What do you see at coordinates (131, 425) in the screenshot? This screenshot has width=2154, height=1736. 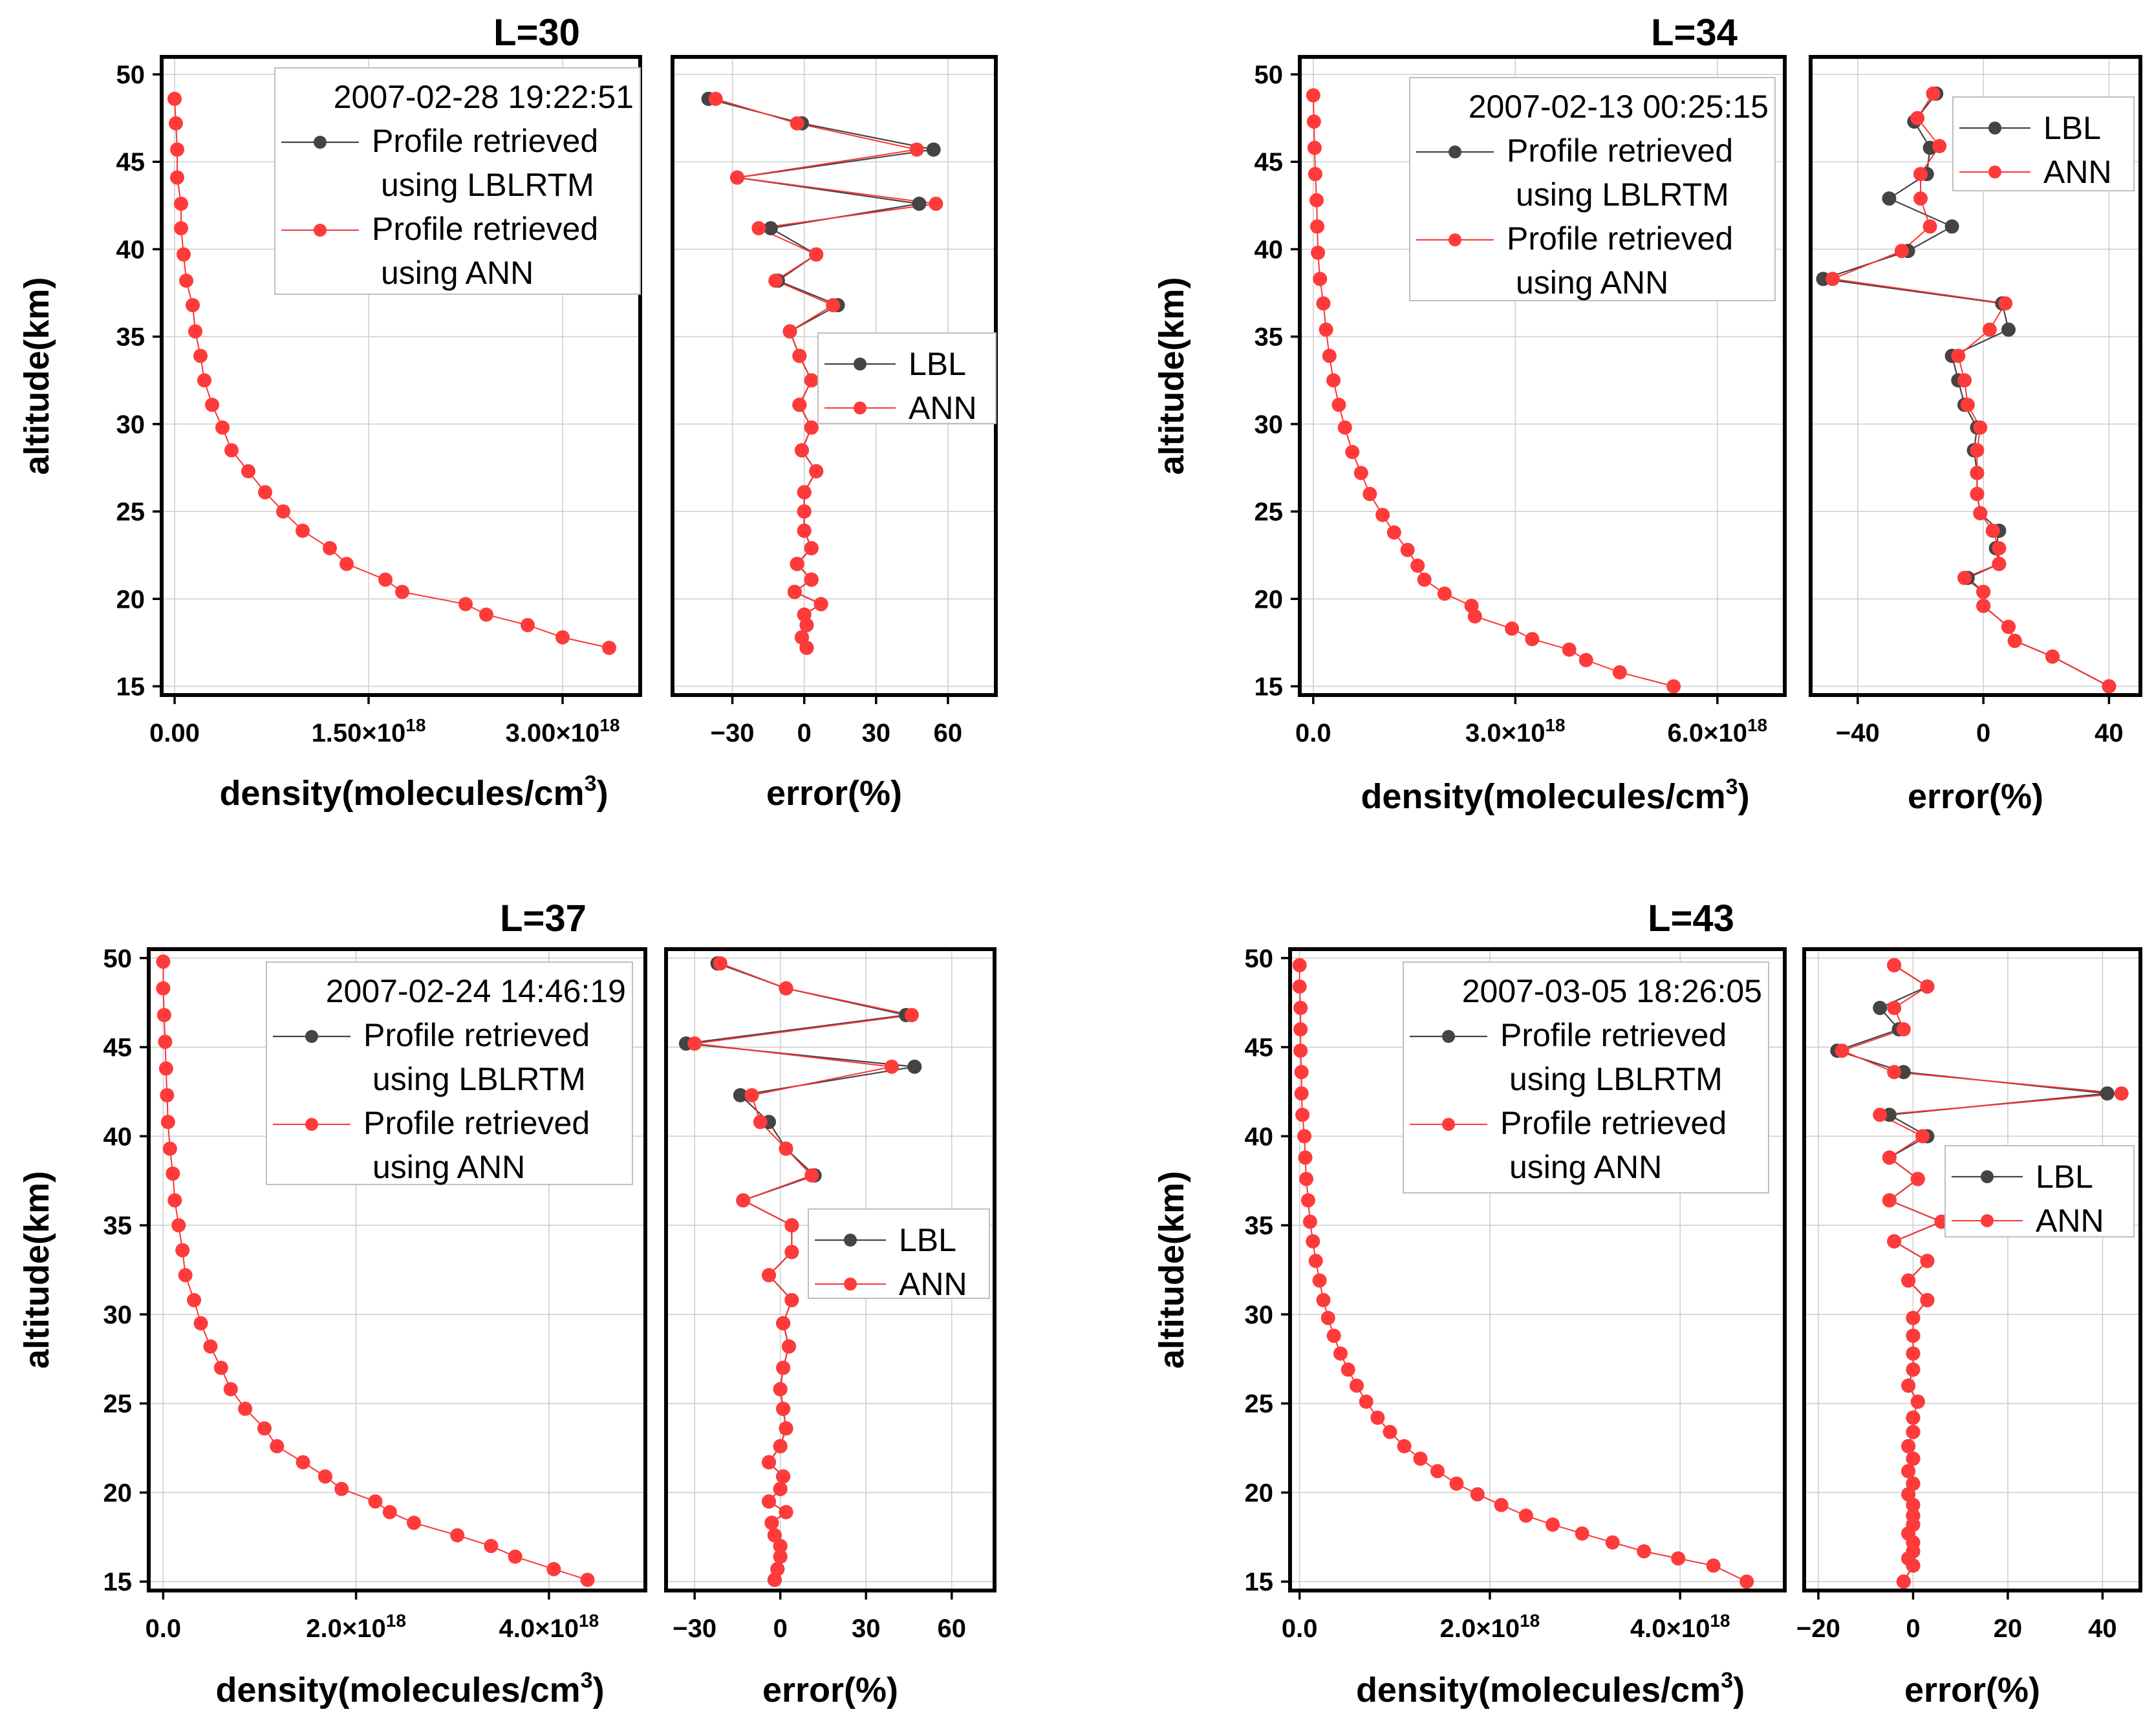 I see `y-tick-label: 30` at bounding box center [131, 425].